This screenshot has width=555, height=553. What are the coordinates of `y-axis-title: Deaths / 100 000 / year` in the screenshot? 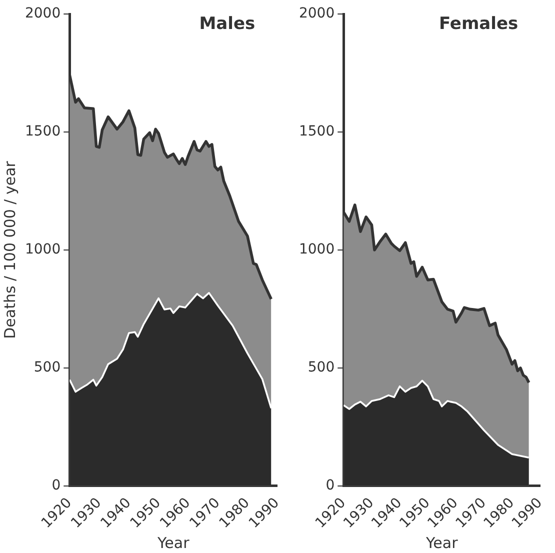 It's located at (9, 249).